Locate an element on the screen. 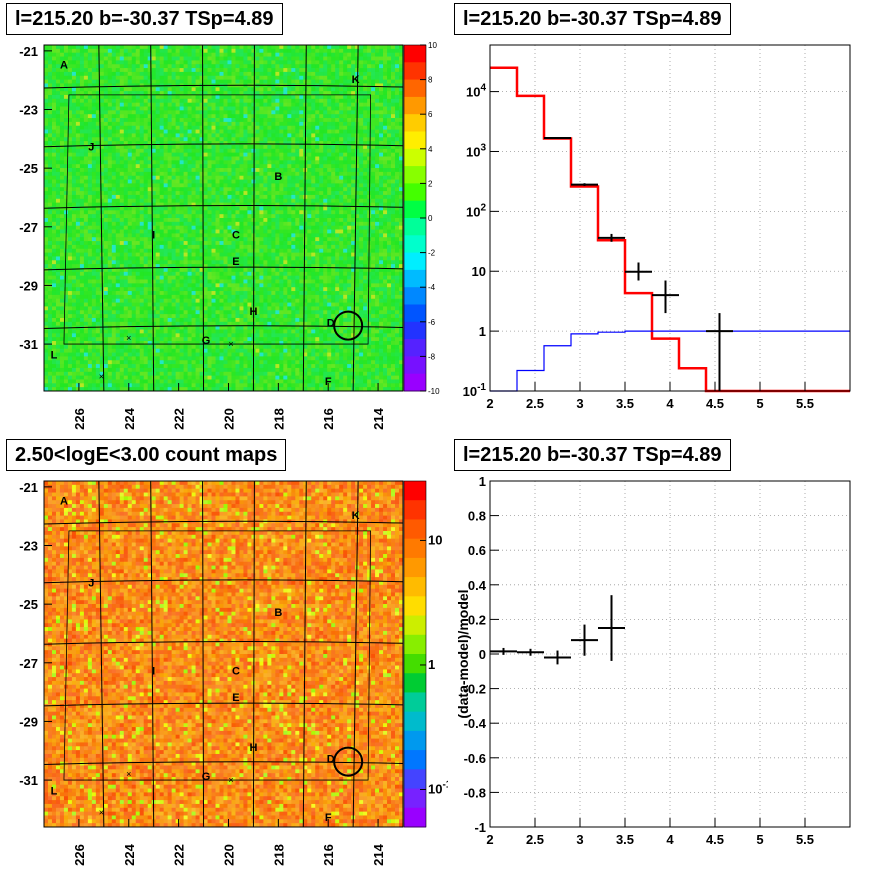 This screenshot has height=872, width=896. colorbar-tick-label: 10-1 is located at coordinates (438, 788).